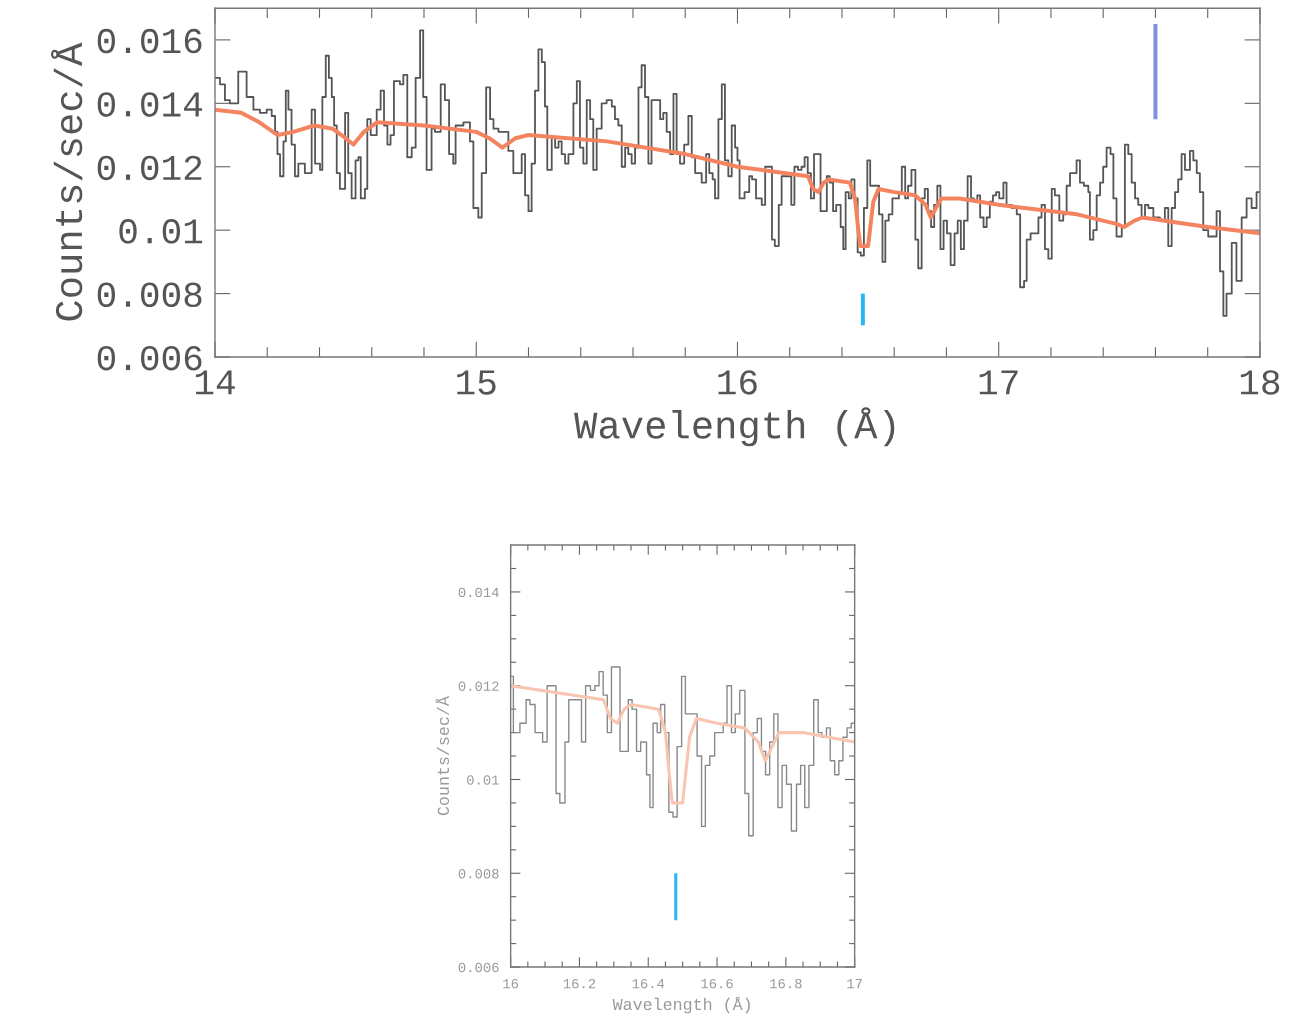  I want to click on x-tick-label: 16.4, so click(648, 983).